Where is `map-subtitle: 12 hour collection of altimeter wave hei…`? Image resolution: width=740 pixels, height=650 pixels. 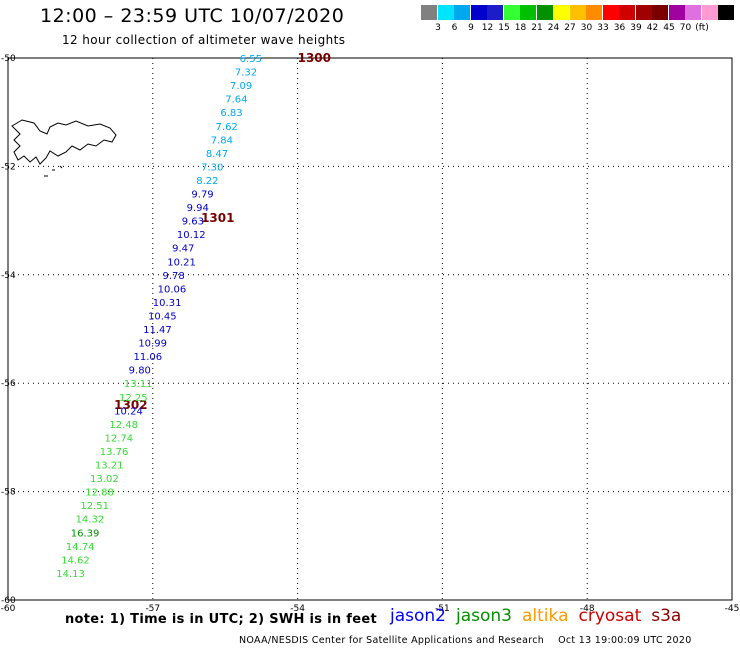 map-subtitle: 12 hour collection of altimeter wave hei… is located at coordinates (204, 40).